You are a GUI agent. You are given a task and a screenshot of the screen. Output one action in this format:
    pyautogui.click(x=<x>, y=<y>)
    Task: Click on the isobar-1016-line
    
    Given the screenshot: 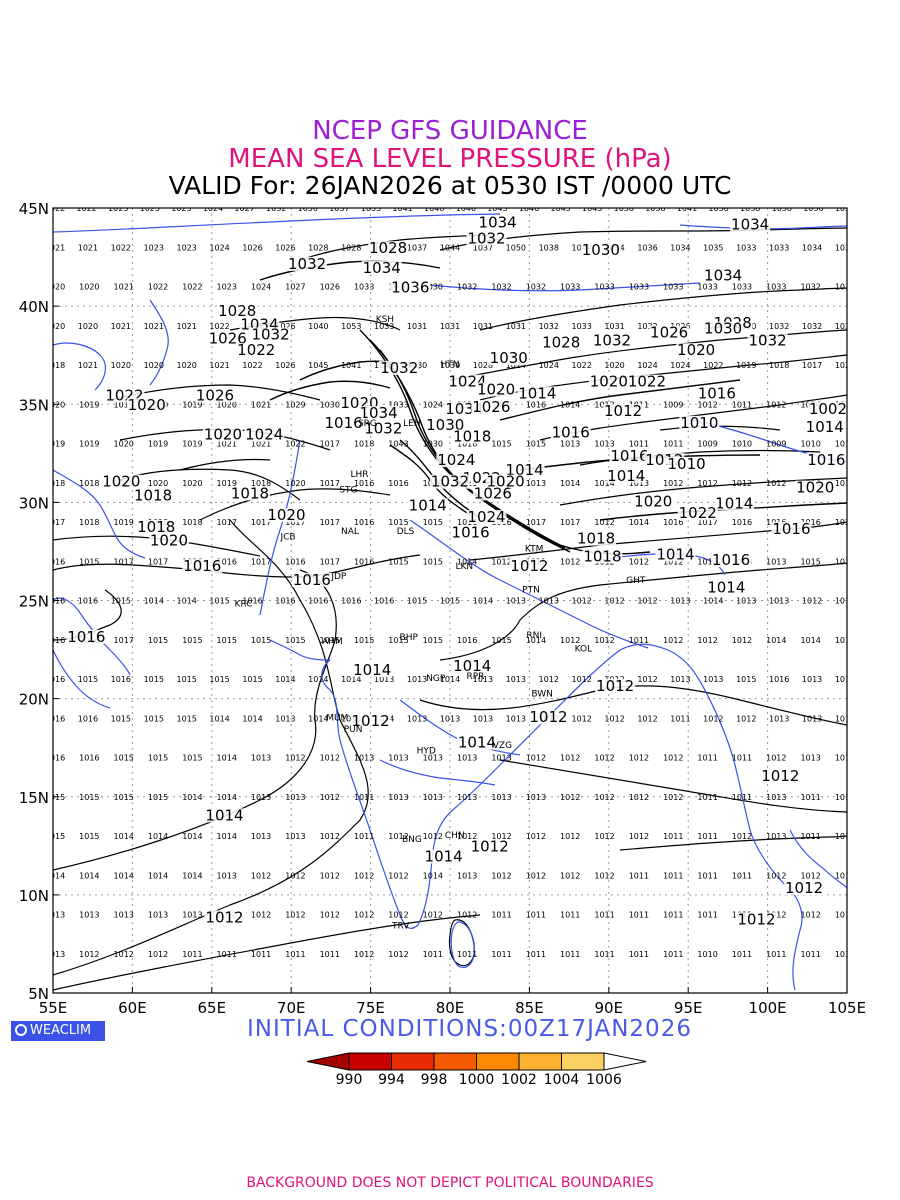 What is the action you would take?
    pyautogui.click(x=237, y=566)
    